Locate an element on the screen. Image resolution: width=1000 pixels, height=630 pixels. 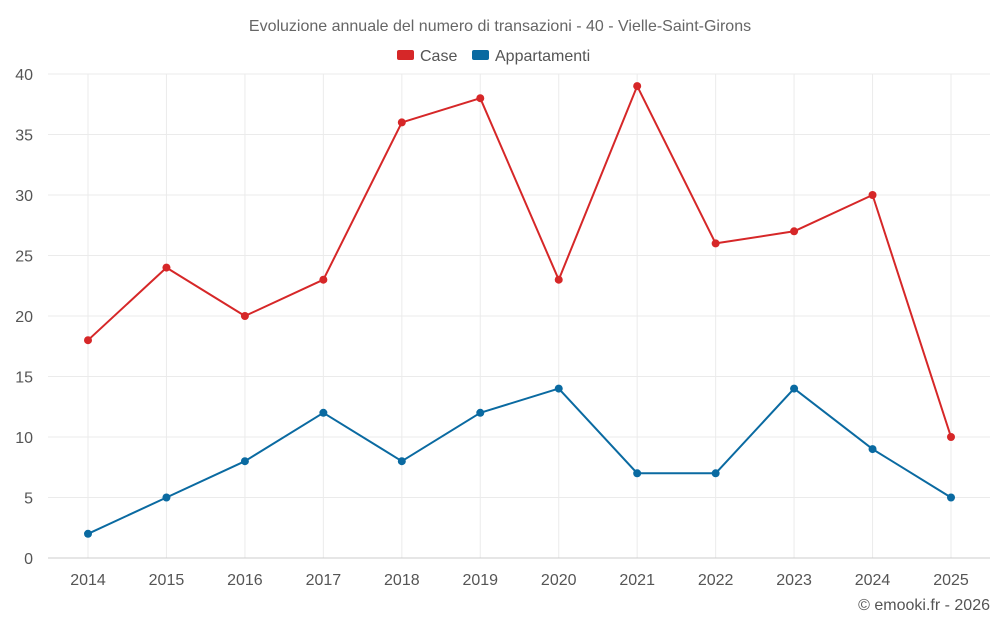
x-tick-label: 2025 is located at coordinates (951, 580).